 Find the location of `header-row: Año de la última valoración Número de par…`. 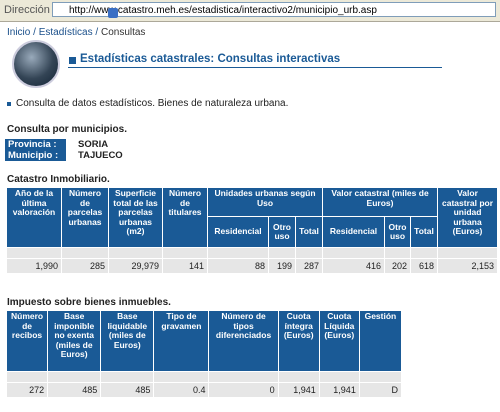

header-row: Año de la última valoración Número de par… is located at coordinates (252, 217).